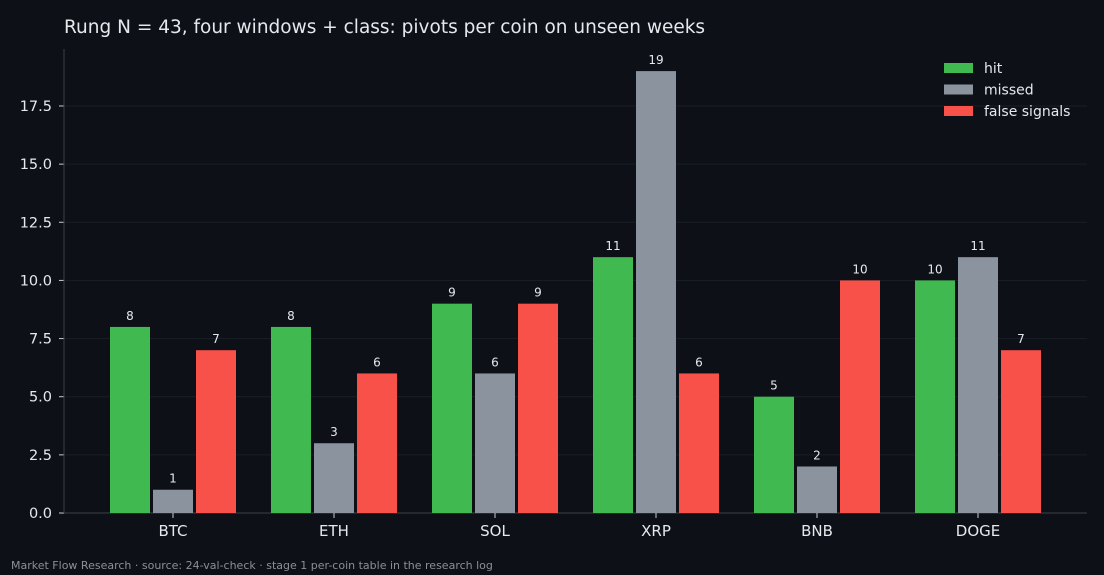  I want to click on bar-value-label: 5, so click(774, 386).